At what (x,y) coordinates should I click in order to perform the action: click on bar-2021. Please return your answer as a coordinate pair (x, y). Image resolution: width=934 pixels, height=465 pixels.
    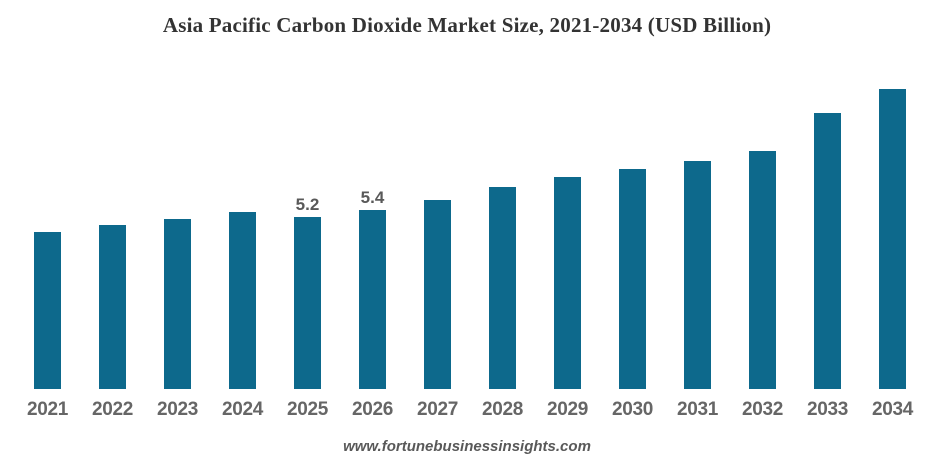
    Looking at the image, I should click on (47, 310).